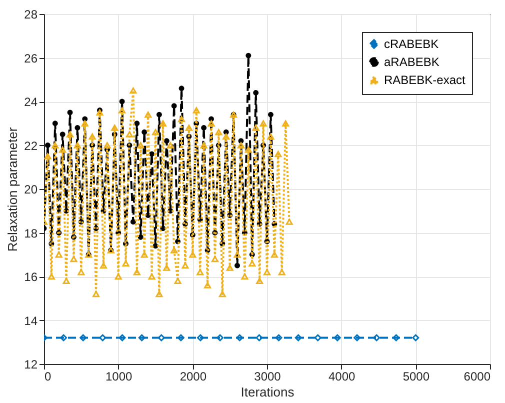 This screenshot has height=403, width=505. Describe the element at coordinates (411, 44) in the screenshot. I see `legend-label: cRABEBK` at that location.